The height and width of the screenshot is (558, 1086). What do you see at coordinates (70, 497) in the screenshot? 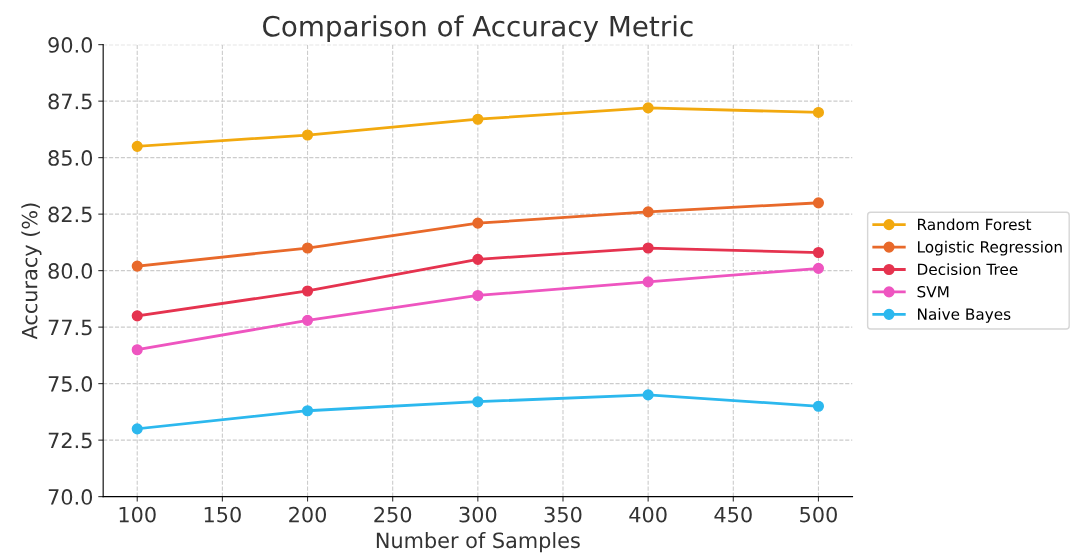
I see `y-tick-label: 70.0` at bounding box center [70, 497].